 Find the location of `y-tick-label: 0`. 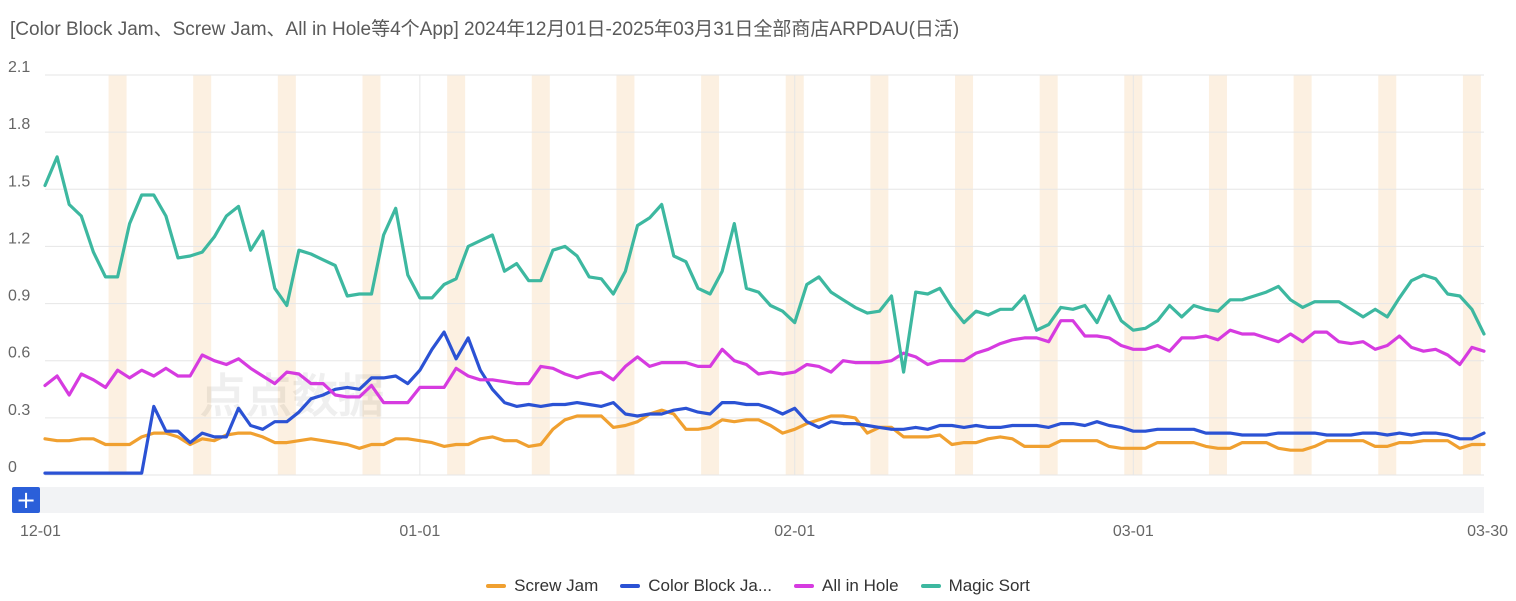

y-tick-label: 0 is located at coordinates (12, 467).